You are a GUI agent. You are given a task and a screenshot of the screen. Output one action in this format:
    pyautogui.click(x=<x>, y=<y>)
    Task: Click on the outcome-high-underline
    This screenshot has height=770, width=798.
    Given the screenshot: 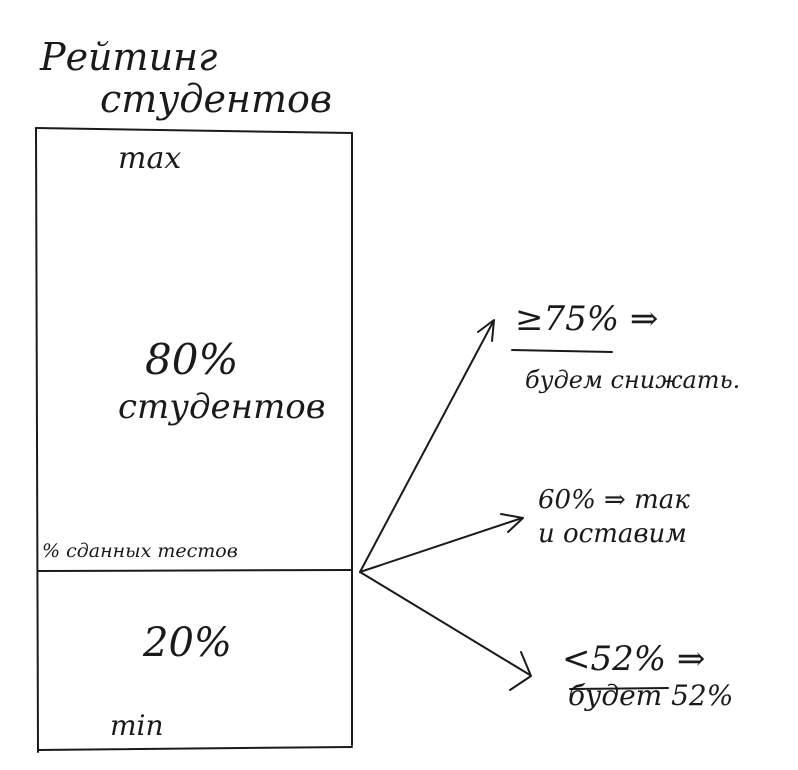 What is the action you would take?
    pyautogui.click(x=562, y=351)
    